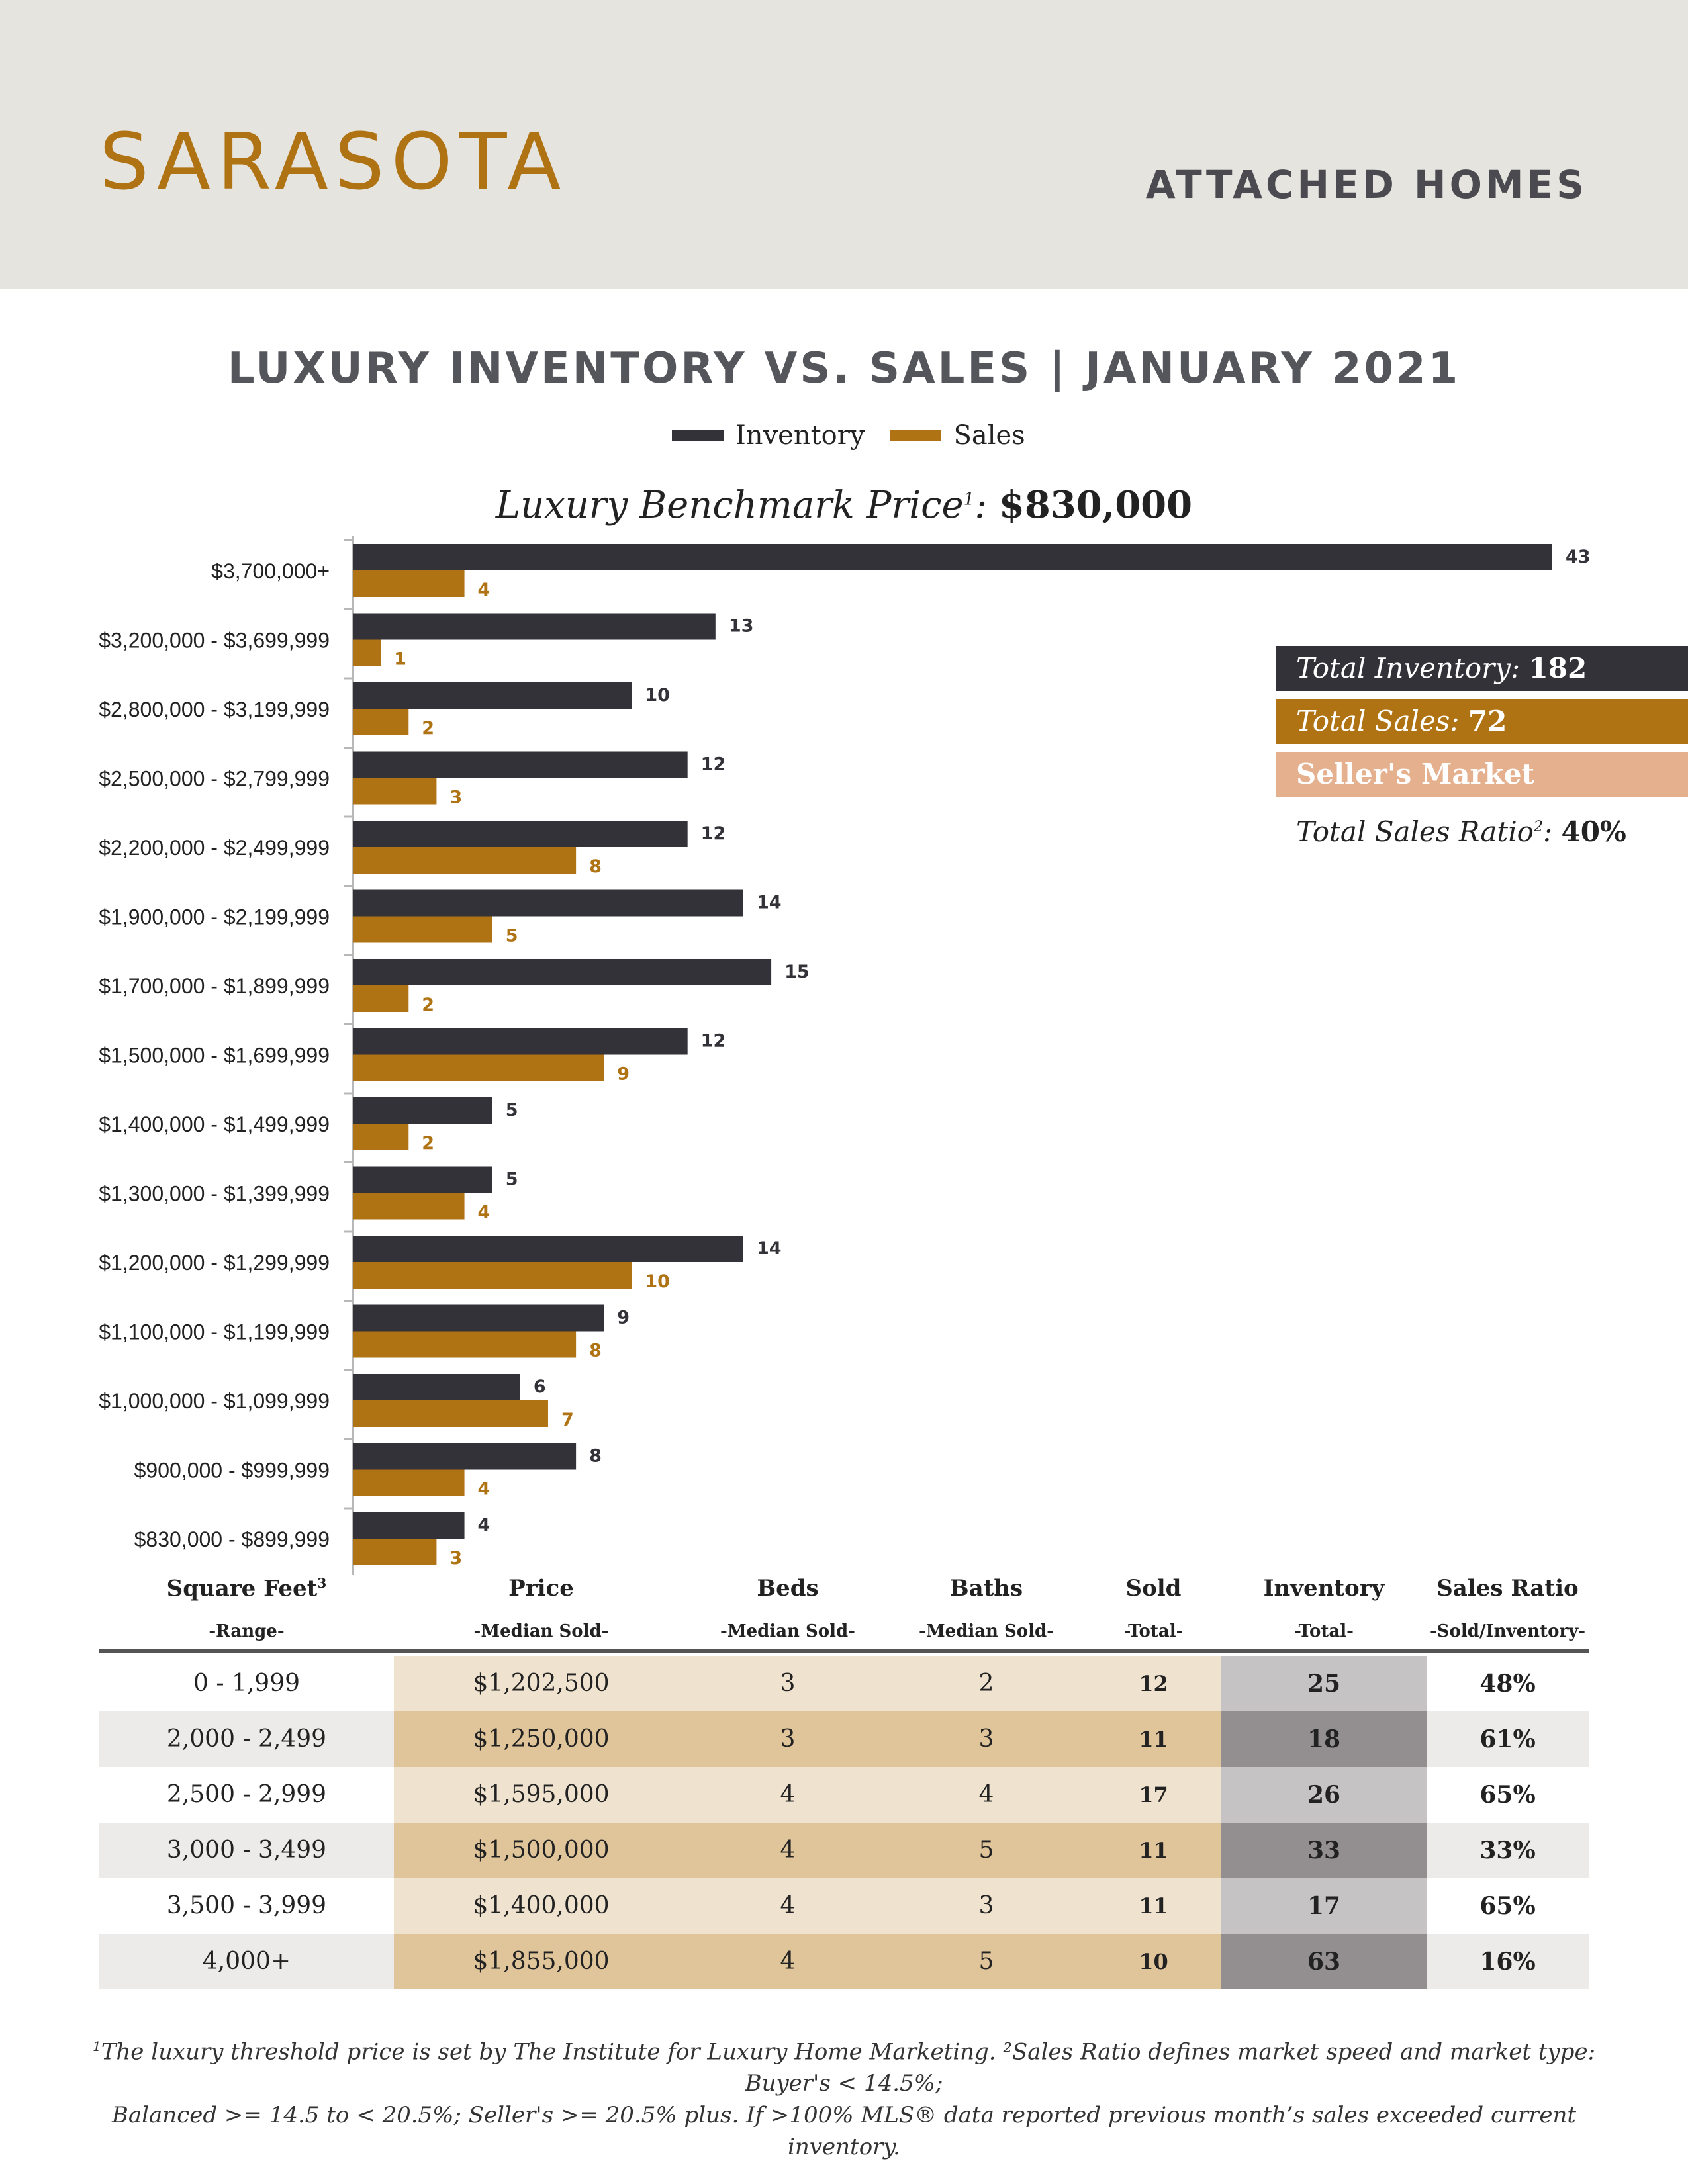 Image resolution: width=1688 pixels, height=2184 pixels. Describe the element at coordinates (455, 1558) in the screenshot. I see `sales-data-label: 3` at that location.